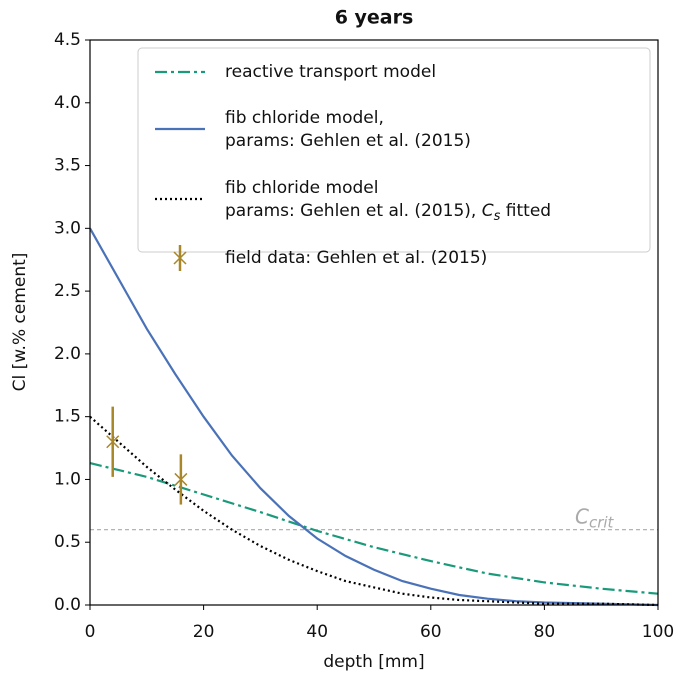  What do you see at coordinates (67, 417) in the screenshot?
I see `y-tick-label: 1.5` at bounding box center [67, 417].